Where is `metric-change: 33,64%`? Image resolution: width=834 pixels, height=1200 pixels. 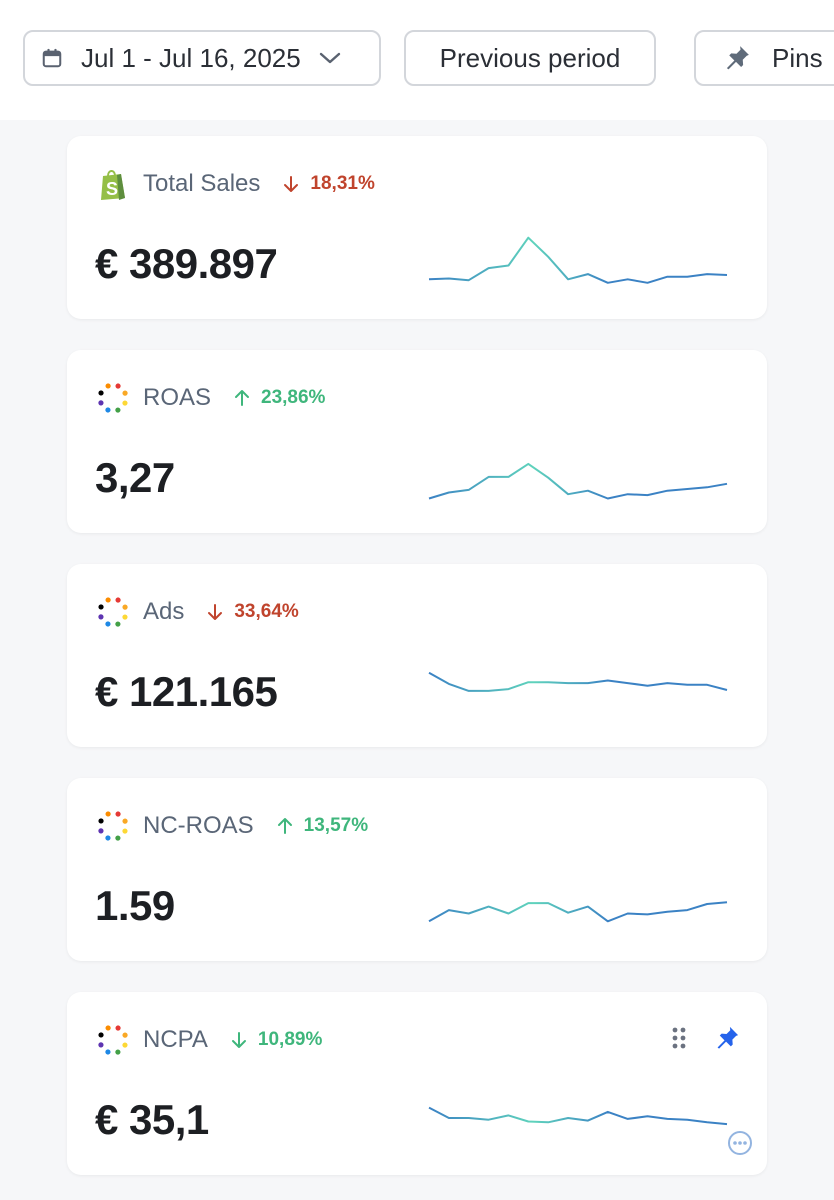 metric-change: 33,64% is located at coordinates (252, 612).